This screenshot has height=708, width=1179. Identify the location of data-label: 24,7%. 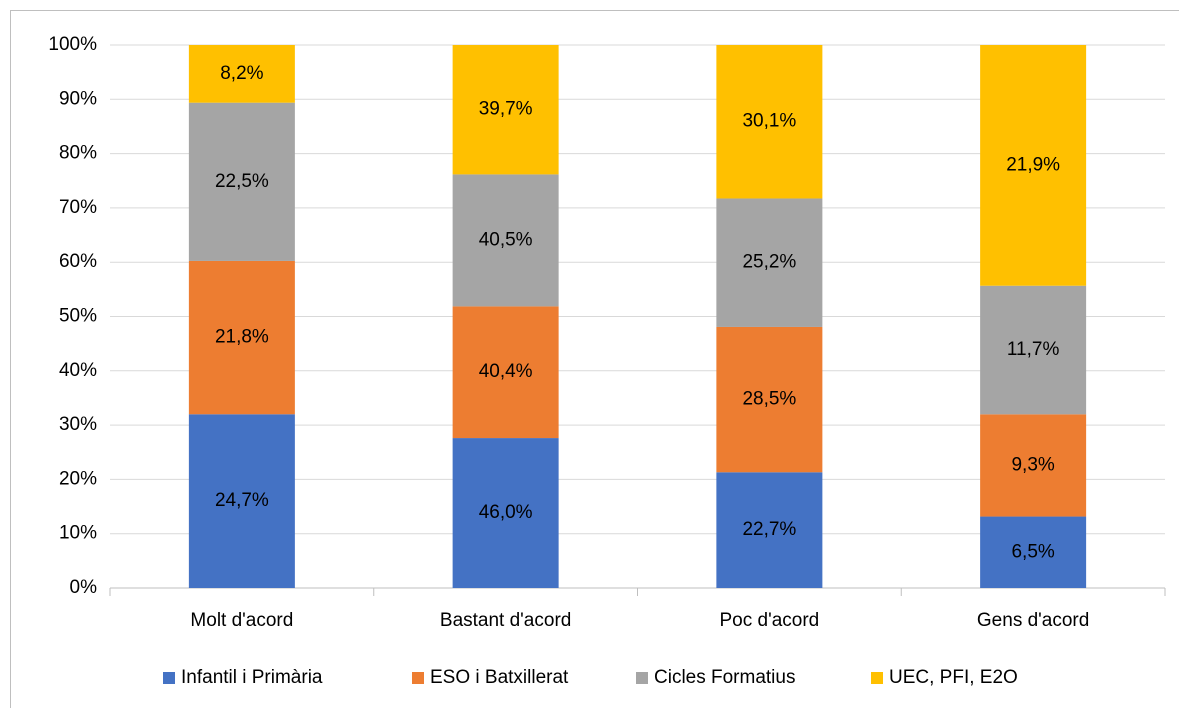
(242, 500).